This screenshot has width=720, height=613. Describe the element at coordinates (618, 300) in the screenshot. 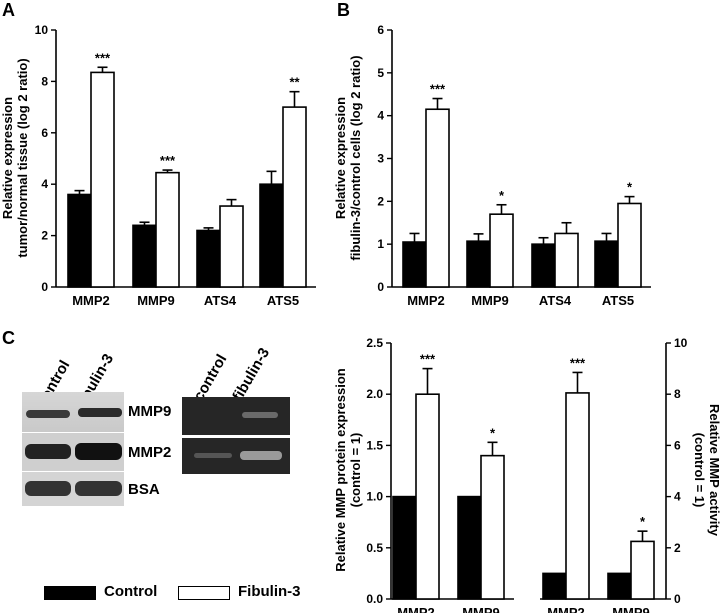

I see `category-label-b: ATS5` at that location.